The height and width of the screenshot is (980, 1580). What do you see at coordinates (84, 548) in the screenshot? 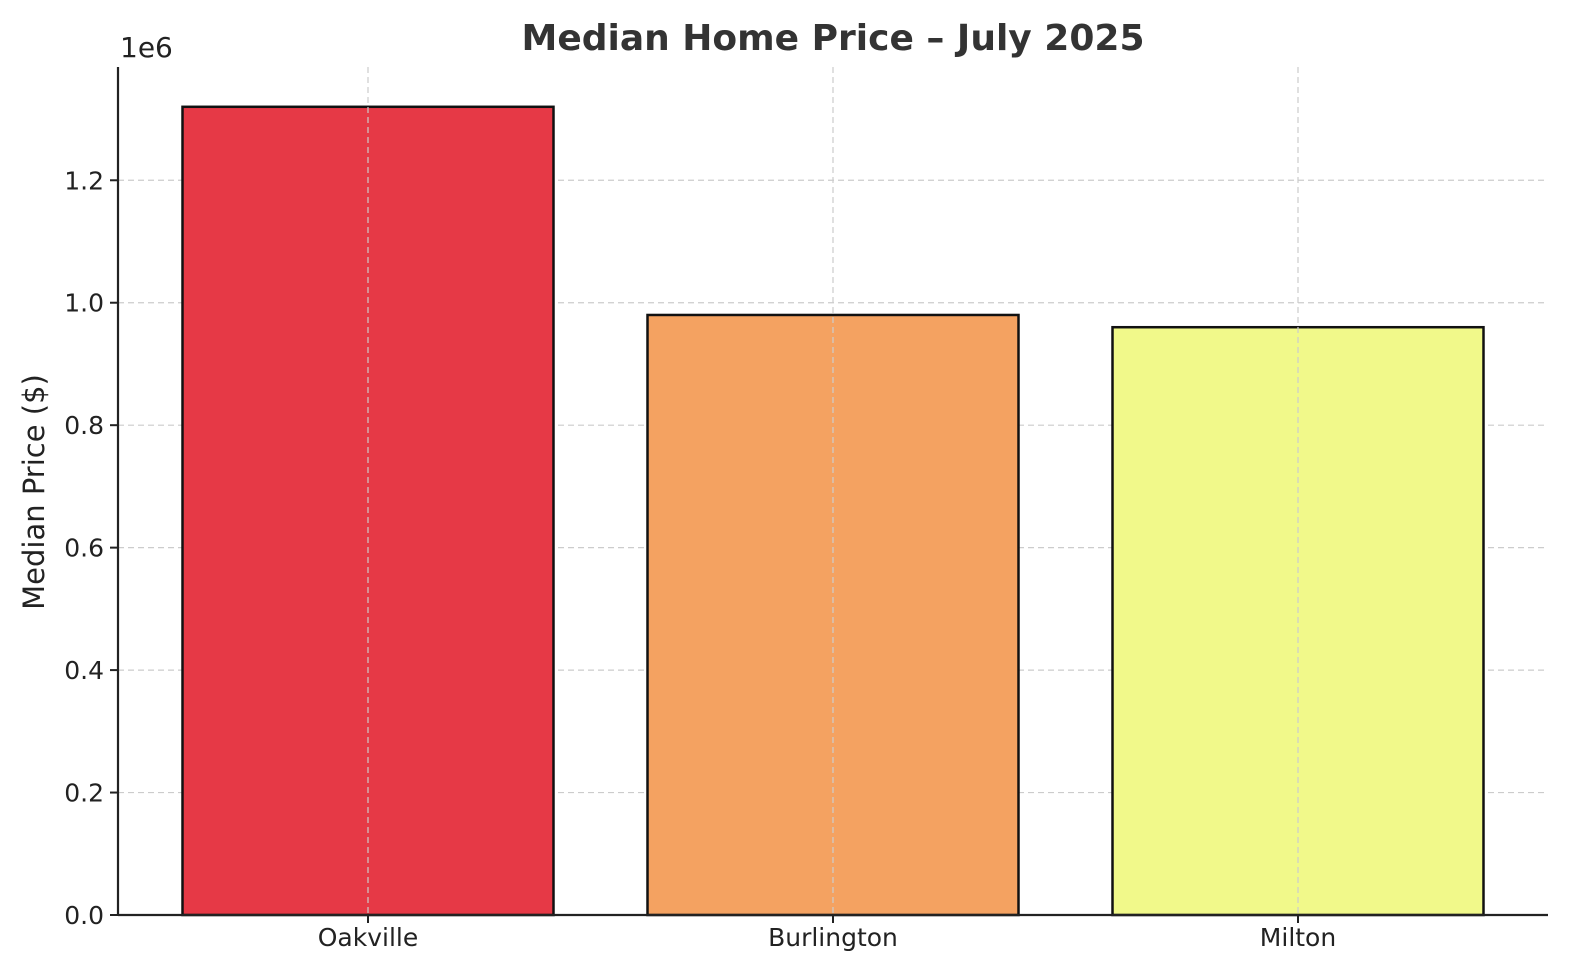
I see `y-tick-label: 0.6` at bounding box center [84, 548].